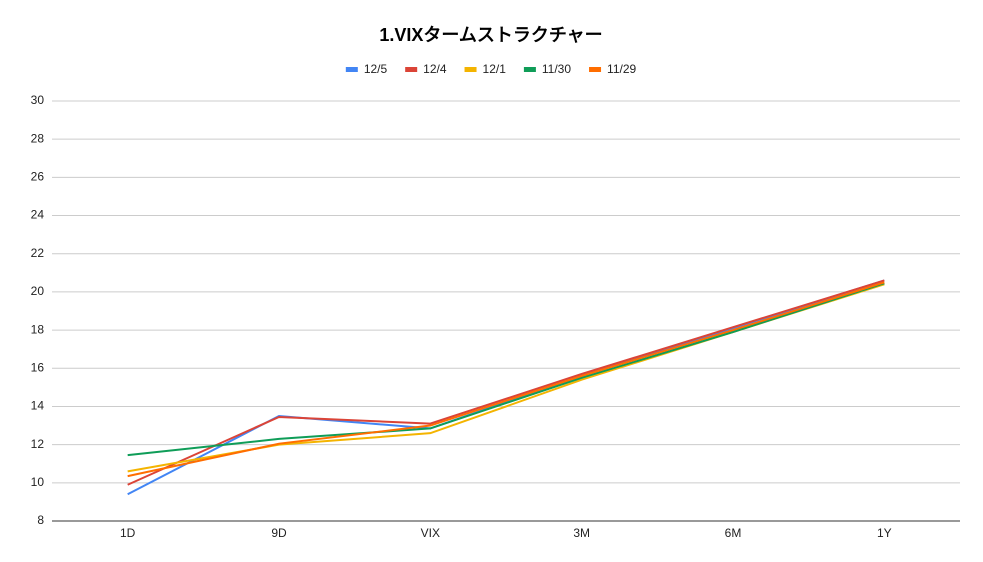 The width and height of the screenshot is (983, 562). What do you see at coordinates (376, 69) in the screenshot?
I see `legend-label: 12/5` at bounding box center [376, 69].